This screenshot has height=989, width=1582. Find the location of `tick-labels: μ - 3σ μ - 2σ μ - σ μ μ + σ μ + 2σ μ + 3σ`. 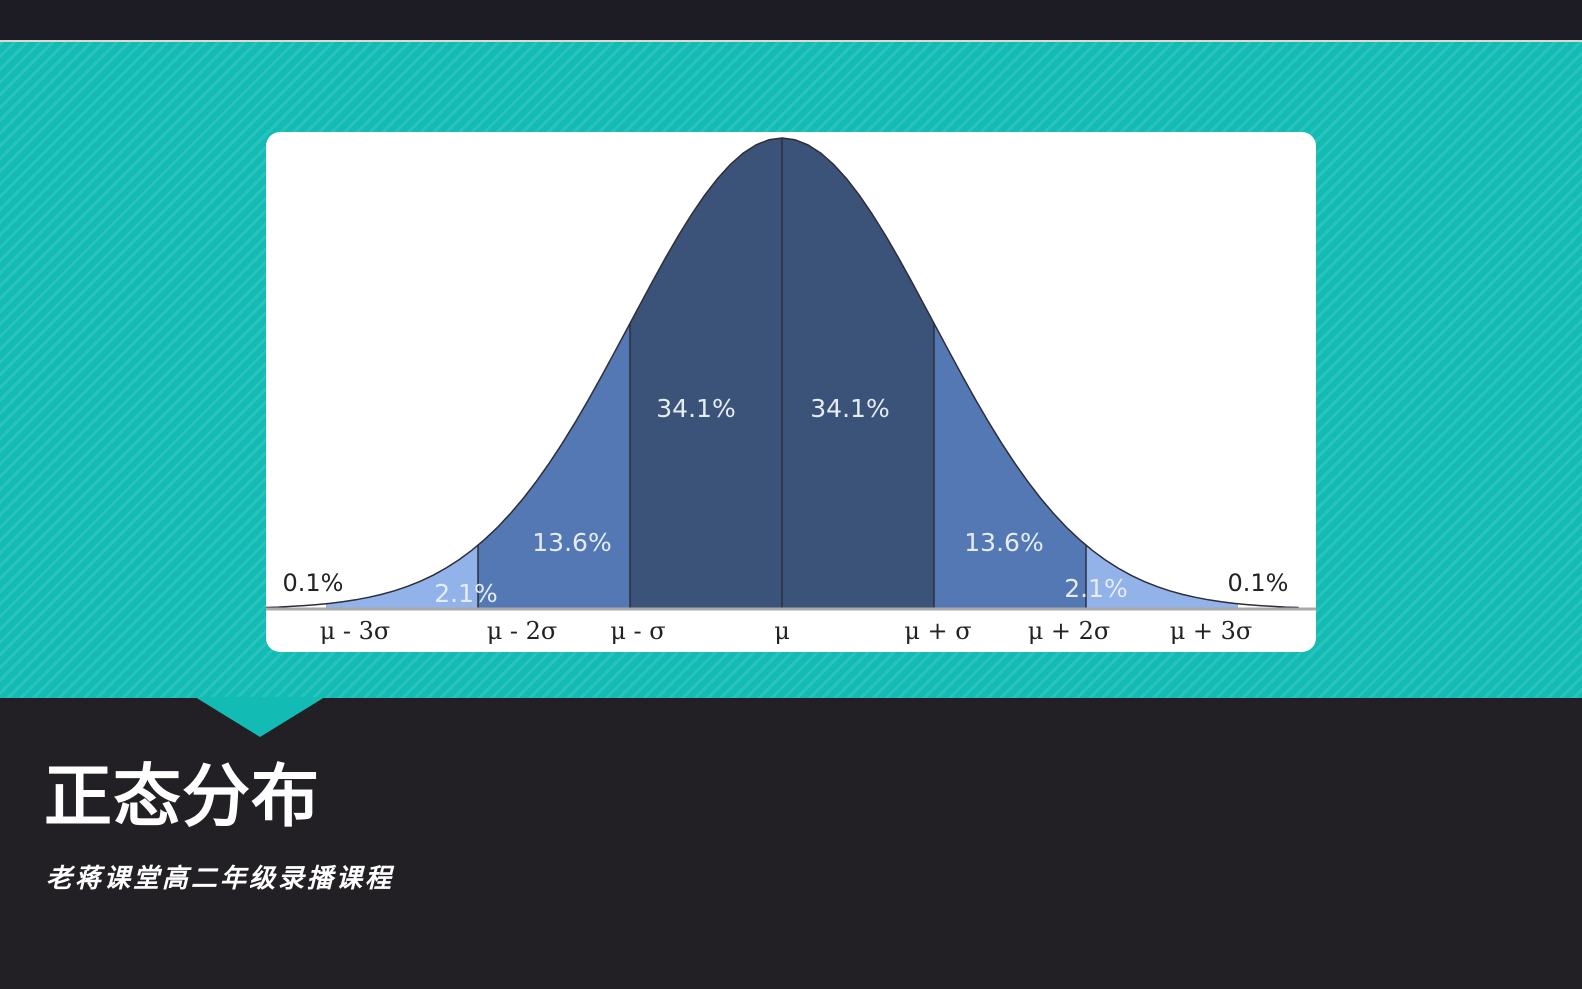

tick-labels: μ - 3σ μ - 2σ μ - σ μ μ + σ μ + 2σ μ + 3σ is located at coordinates (786, 631).